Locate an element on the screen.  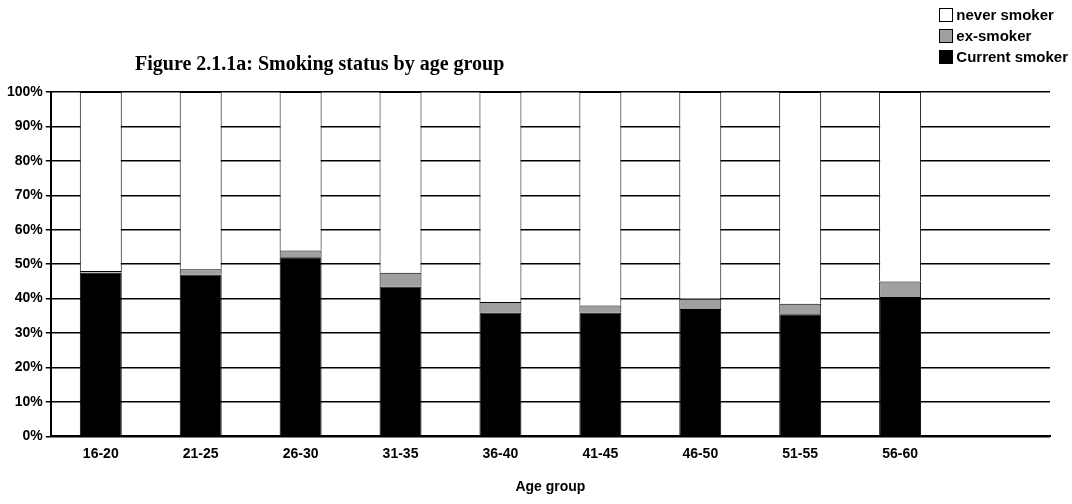
x-axis-title: Age group is located at coordinates (550, 486).